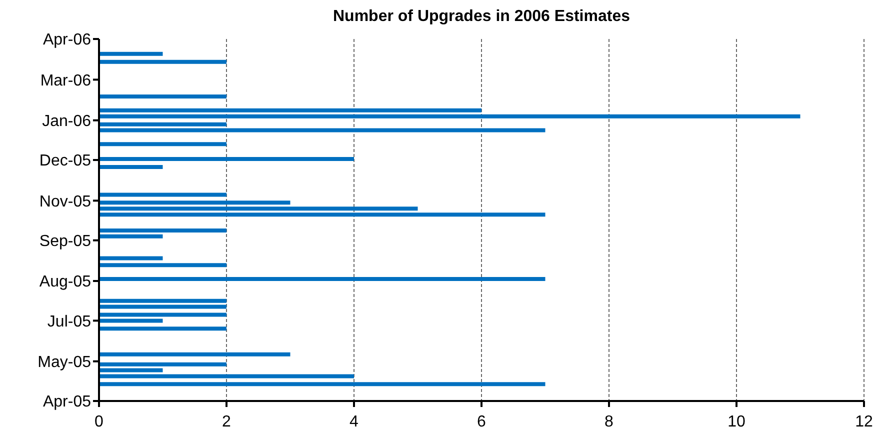  Describe the element at coordinates (354, 421) in the screenshot. I see `x-tick-label: 4` at that location.